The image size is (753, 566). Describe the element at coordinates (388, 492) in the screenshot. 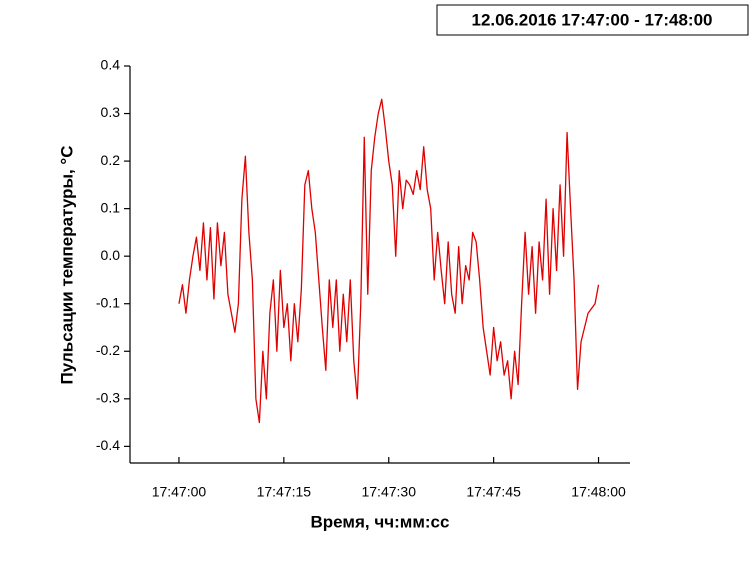

I see `x-tick-label: 17:47:30` at that location.